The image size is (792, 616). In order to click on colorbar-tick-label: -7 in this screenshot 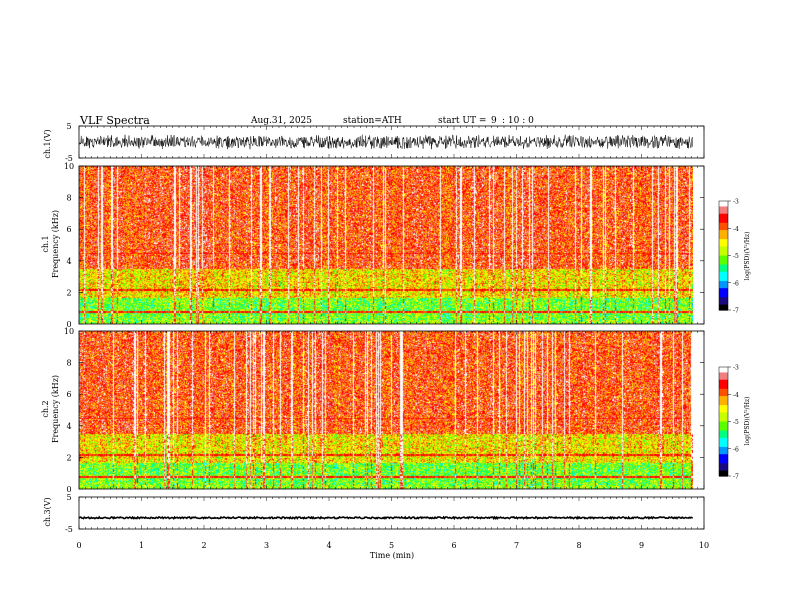, I will do `click(736, 477)`.